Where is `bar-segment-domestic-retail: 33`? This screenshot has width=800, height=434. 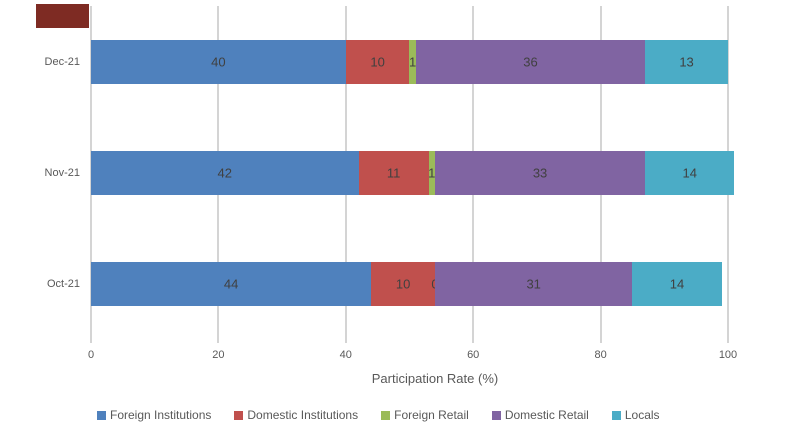 bar-segment-domestic-retail: 33 is located at coordinates (540, 172).